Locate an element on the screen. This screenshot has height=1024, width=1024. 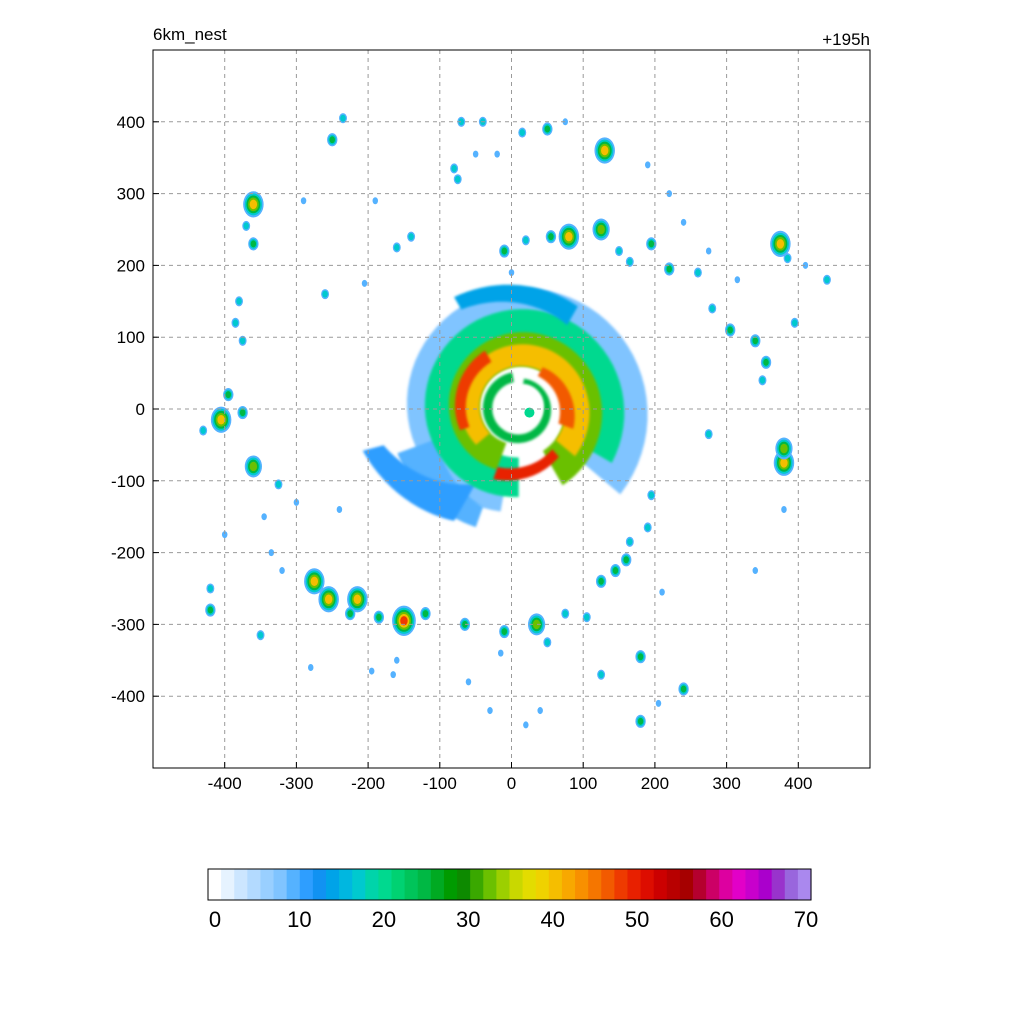
eye-cell is located at coordinates (529, 412).